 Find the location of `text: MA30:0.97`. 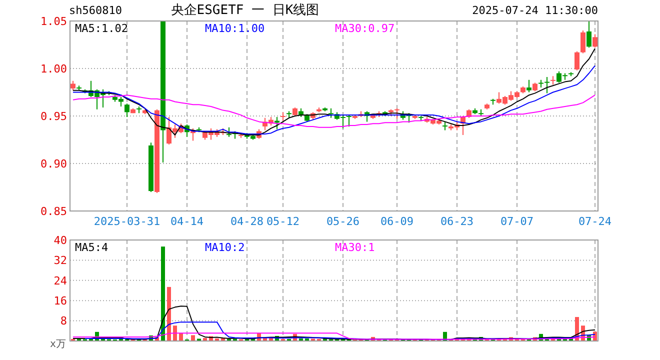

text: MA30:0.97 is located at coordinates (365, 28).